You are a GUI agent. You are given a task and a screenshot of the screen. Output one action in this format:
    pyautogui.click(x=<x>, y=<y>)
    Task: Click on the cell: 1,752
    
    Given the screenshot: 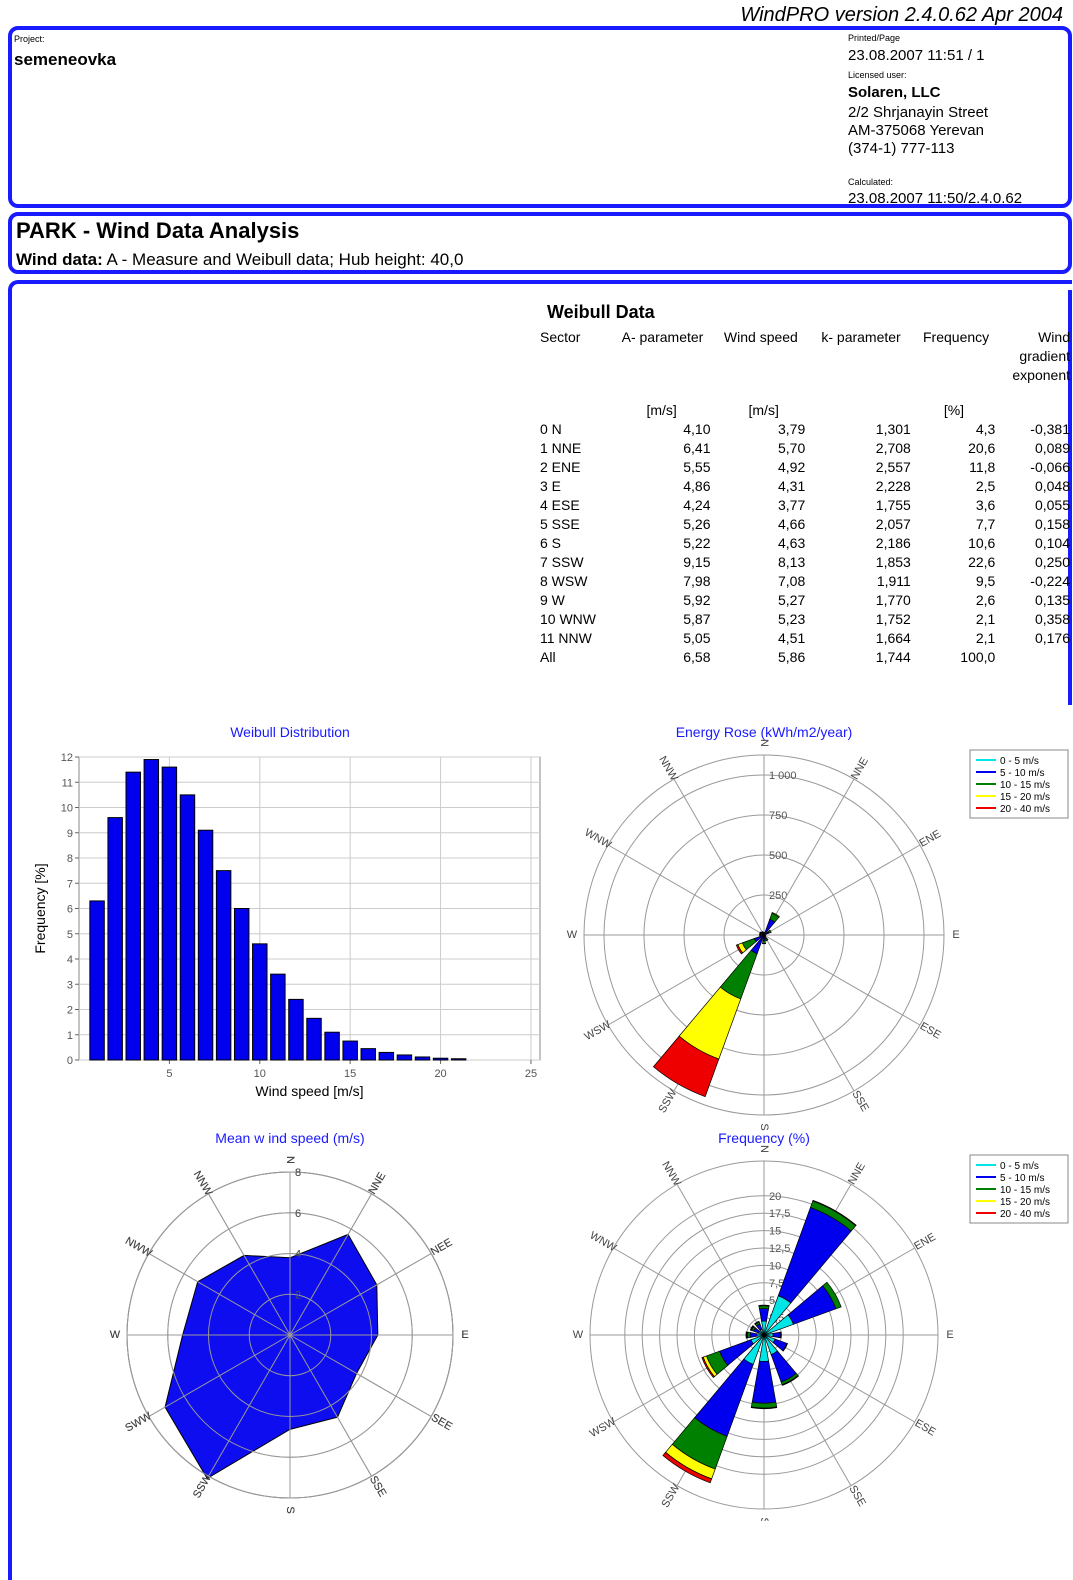 What is the action you would take?
    pyautogui.click(x=861, y=619)
    